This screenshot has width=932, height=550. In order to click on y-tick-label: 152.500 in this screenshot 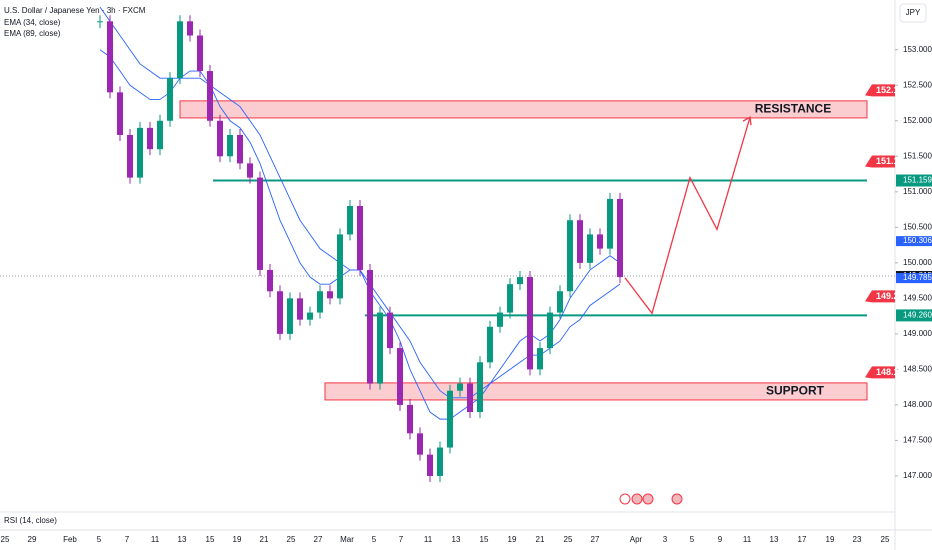, I will do `click(917, 84)`.